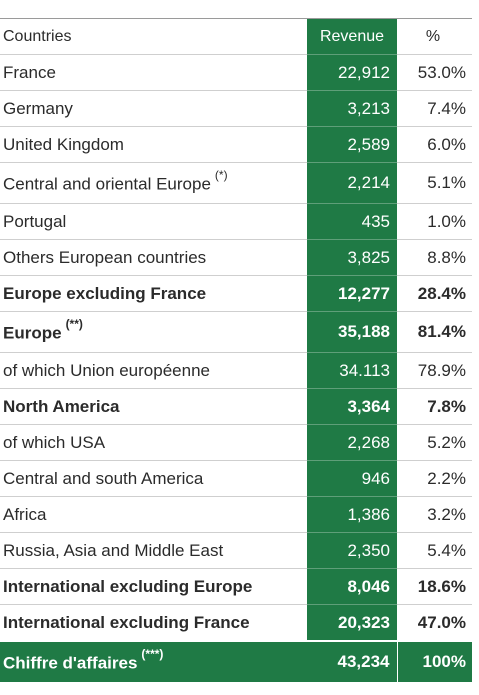 The image size is (479, 695). I want to click on table-cell: 47.0%, so click(434, 622).